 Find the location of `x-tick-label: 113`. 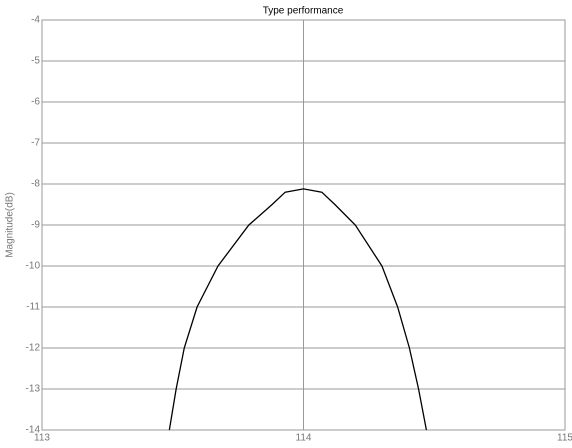

x-tick-label: 113 is located at coordinates (42, 438).